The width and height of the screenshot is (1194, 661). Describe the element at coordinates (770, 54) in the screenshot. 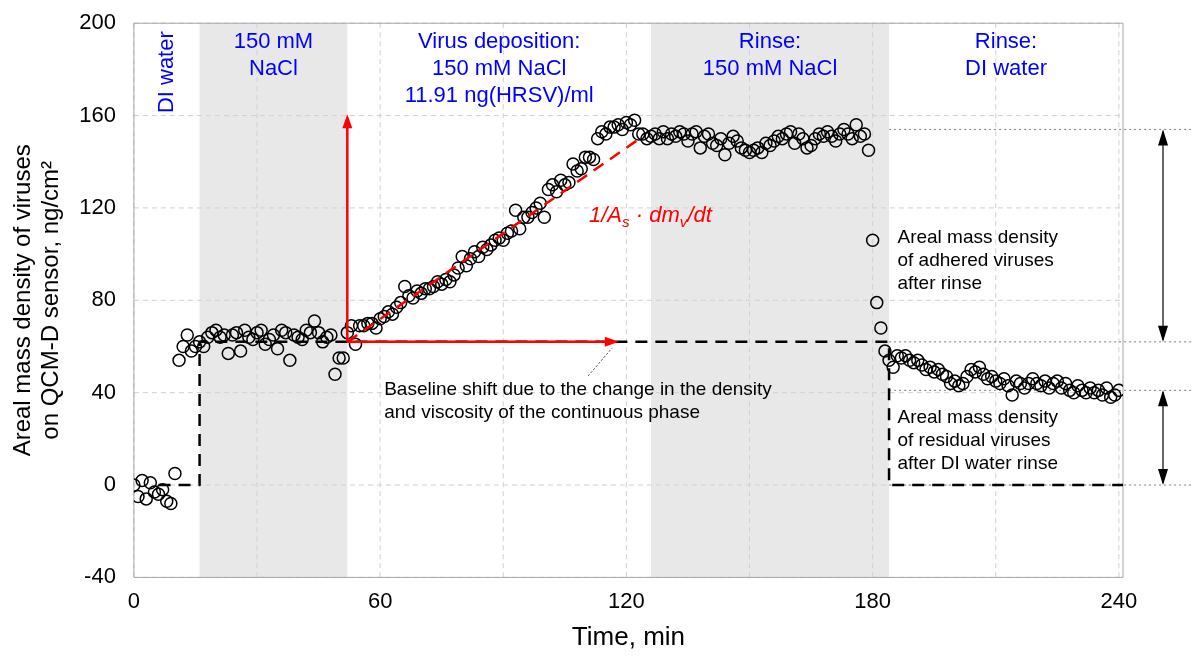

I see `band-label: Rinse: 150 mM NaCl` at that location.